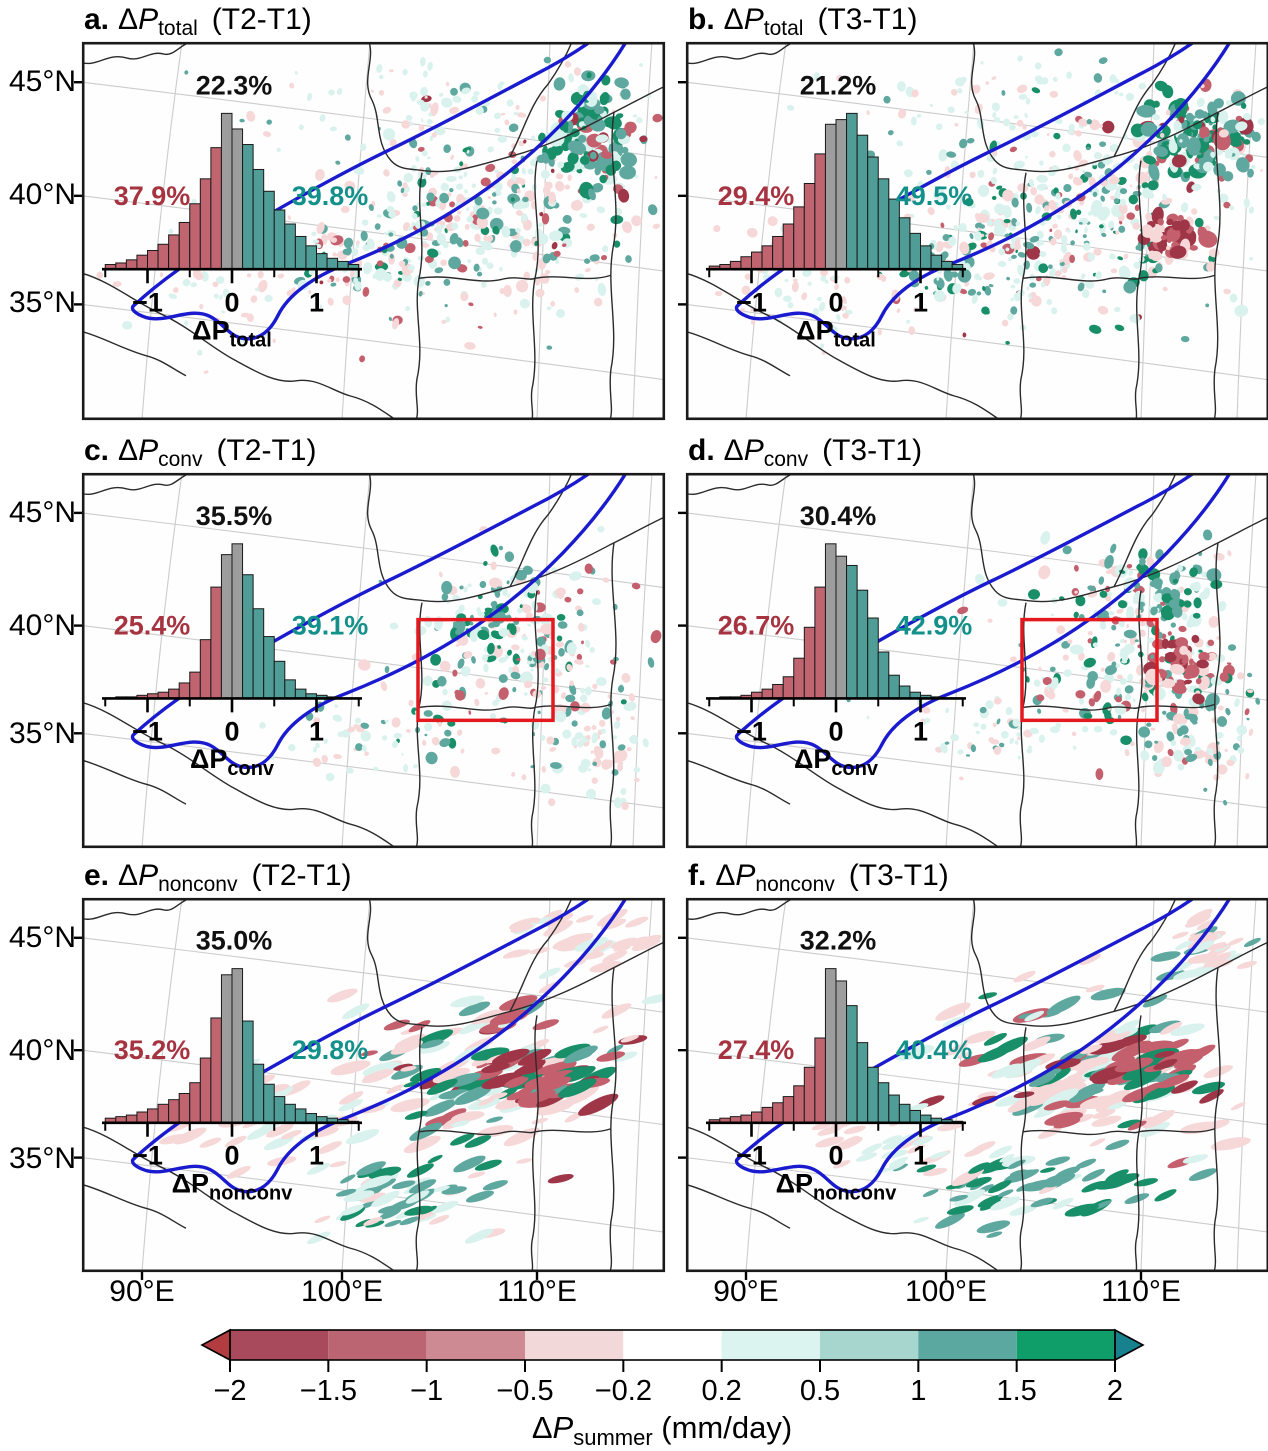 This screenshot has width=1268, height=1451. Describe the element at coordinates (234, 941) in the screenshot. I see `pct-near-zero: 35.0%` at that location.